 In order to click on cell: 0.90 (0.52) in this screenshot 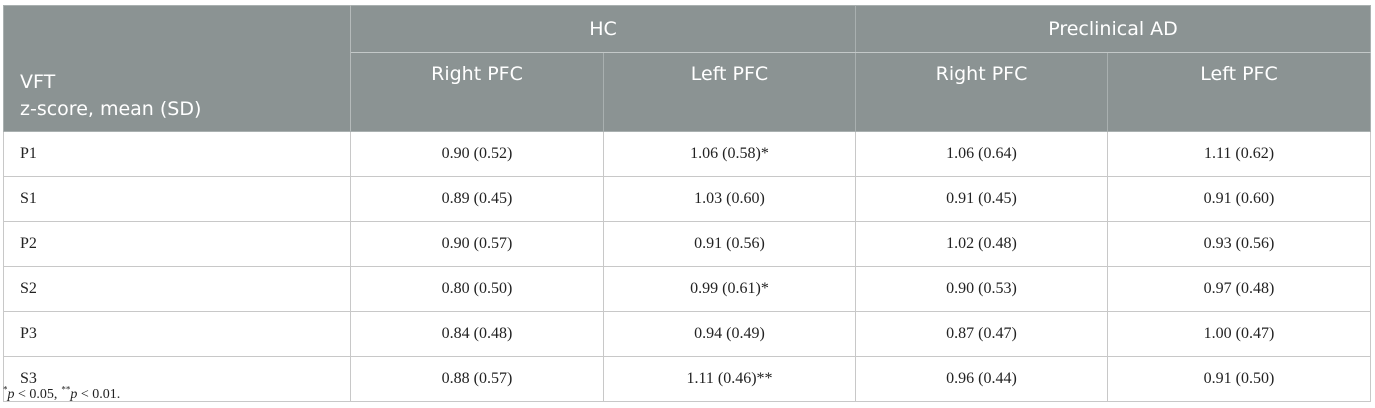, I will do `click(477, 154)`.